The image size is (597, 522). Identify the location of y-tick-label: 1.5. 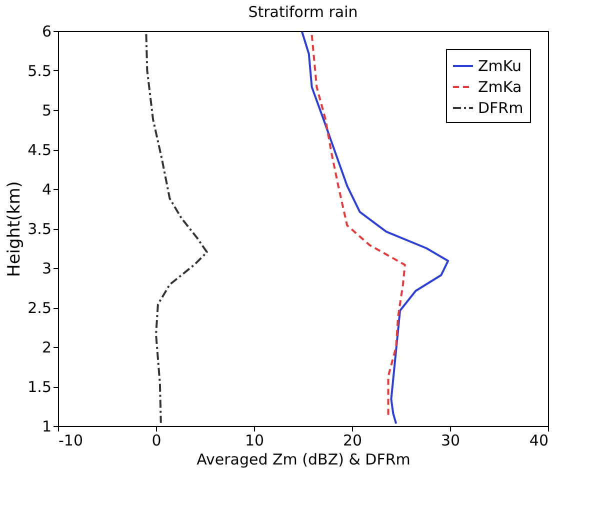
(40, 387).